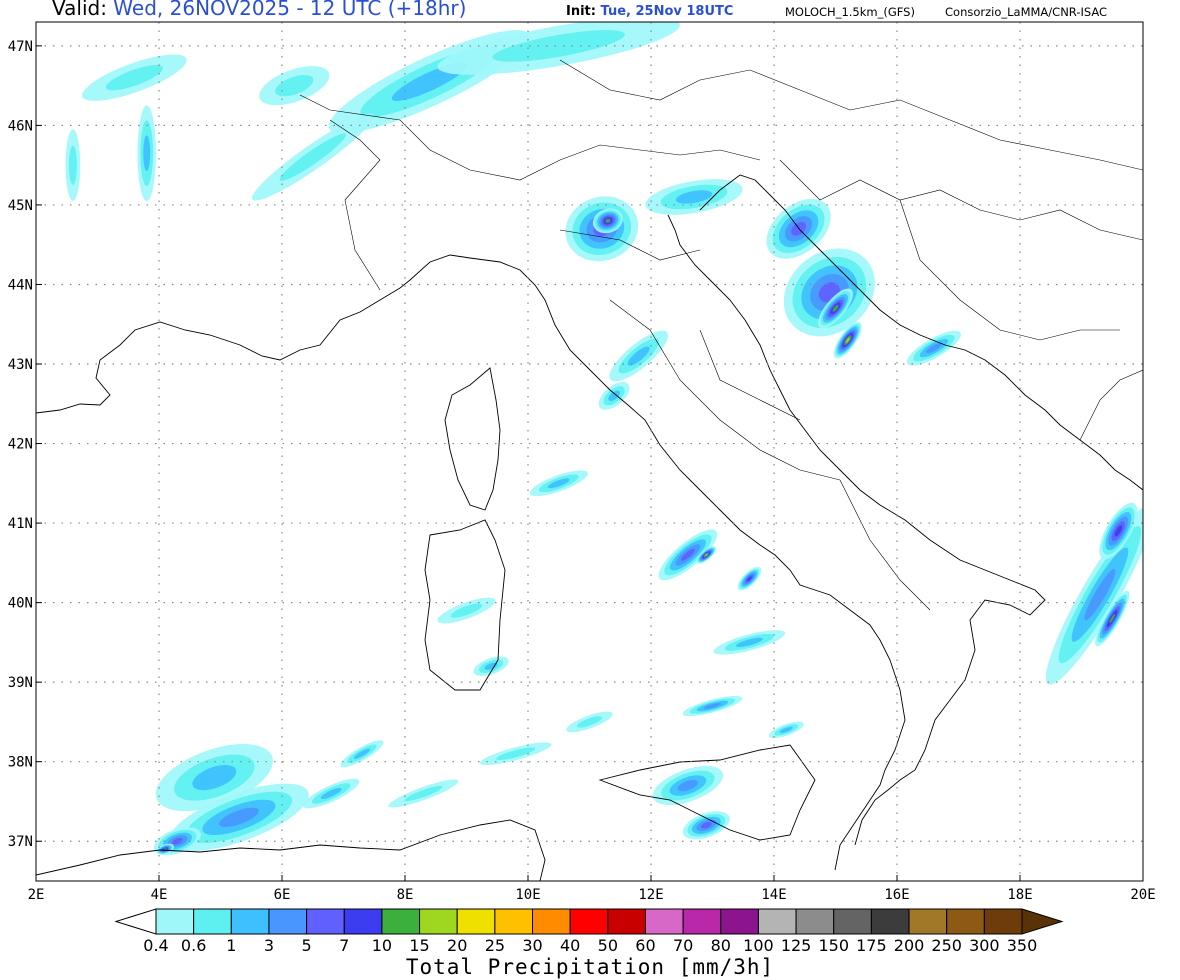  Describe the element at coordinates (282, 895) in the screenshot. I see `tick-label-6E: 6E` at that location.